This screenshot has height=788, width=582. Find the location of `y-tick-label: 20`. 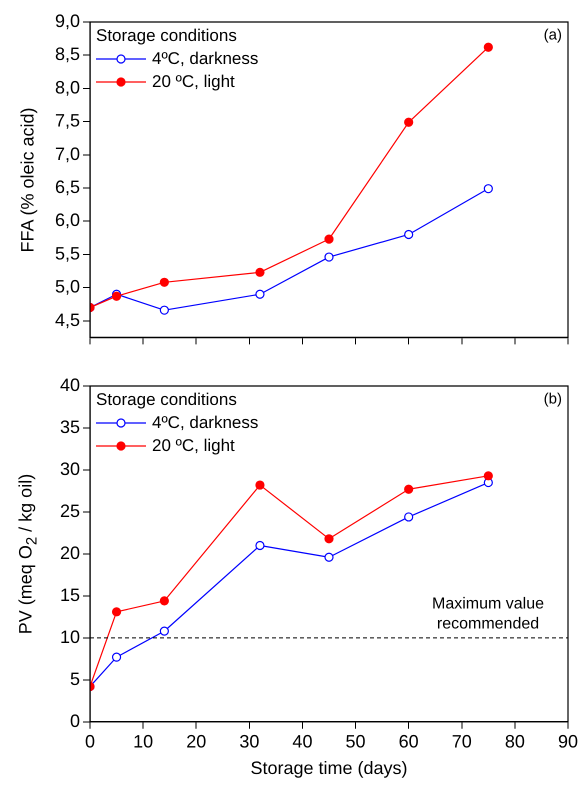

y-tick-label: 20 is located at coordinates (70, 552).